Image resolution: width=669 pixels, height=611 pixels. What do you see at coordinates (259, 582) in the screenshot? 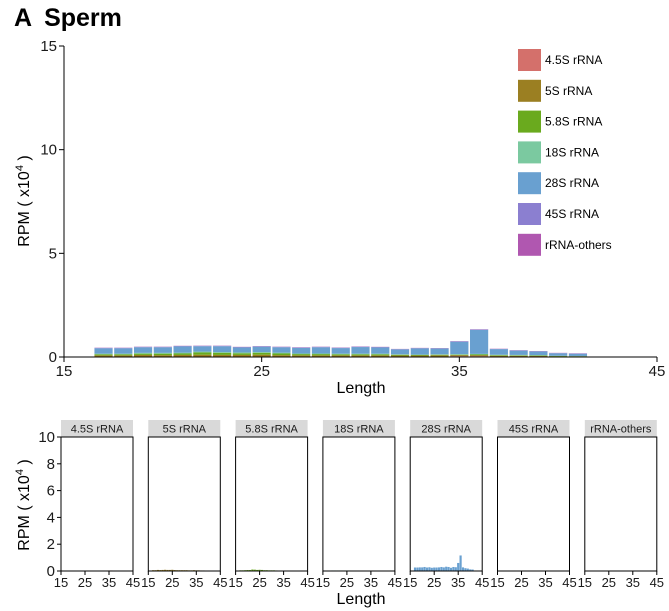
I see `facet-x-tick-label-5-8s-rrna-25: 25` at bounding box center [259, 582].